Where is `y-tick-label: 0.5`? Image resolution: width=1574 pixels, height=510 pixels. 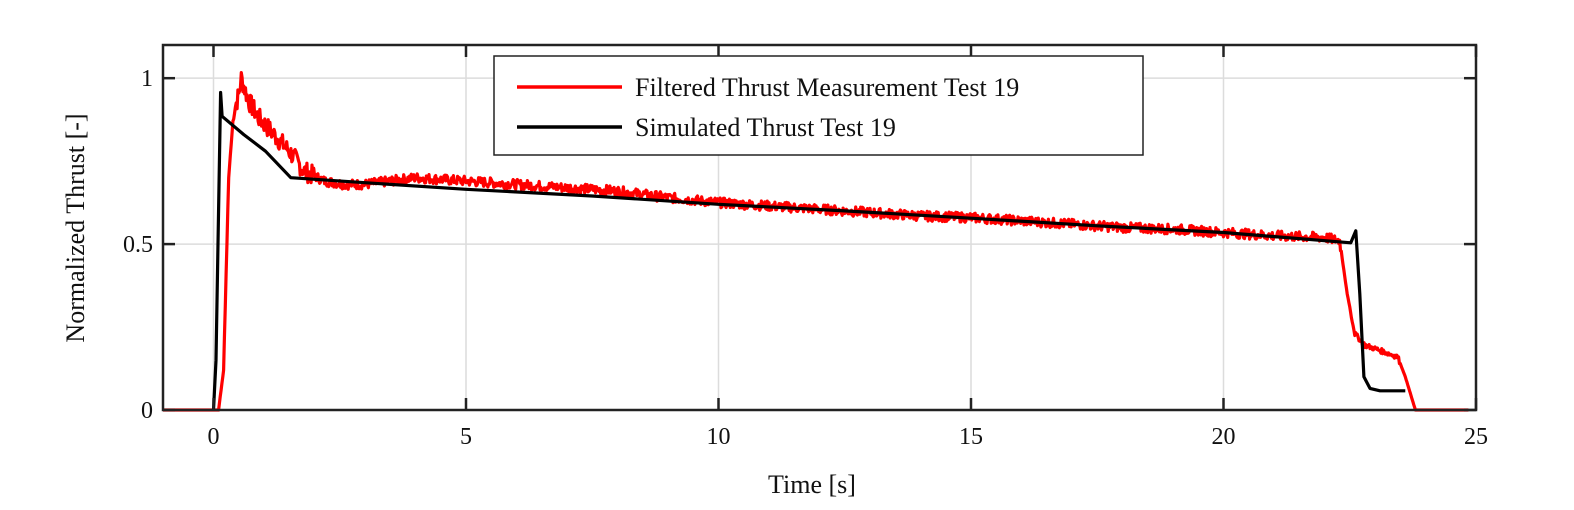
y-tick-label: 0.5 is located at coordinates (138, 245).